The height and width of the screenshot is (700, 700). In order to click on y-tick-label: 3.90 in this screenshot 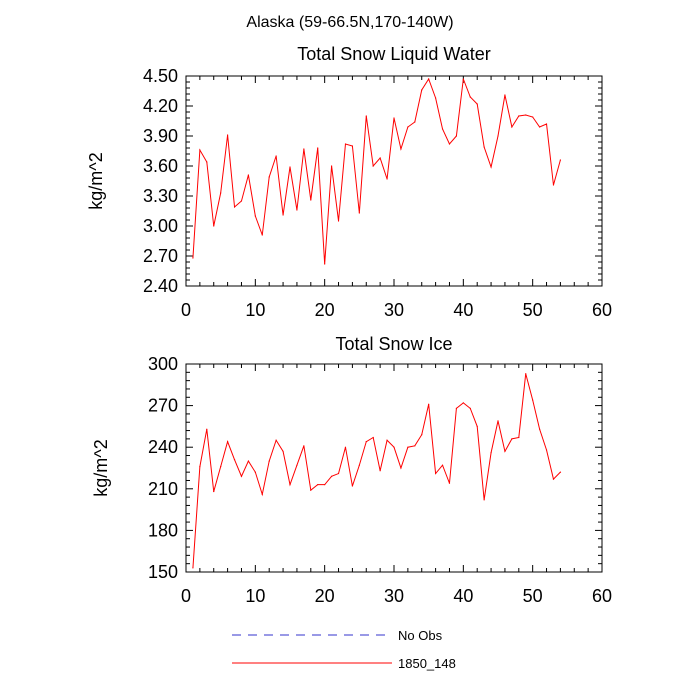, I will do `click(160, 136)`.